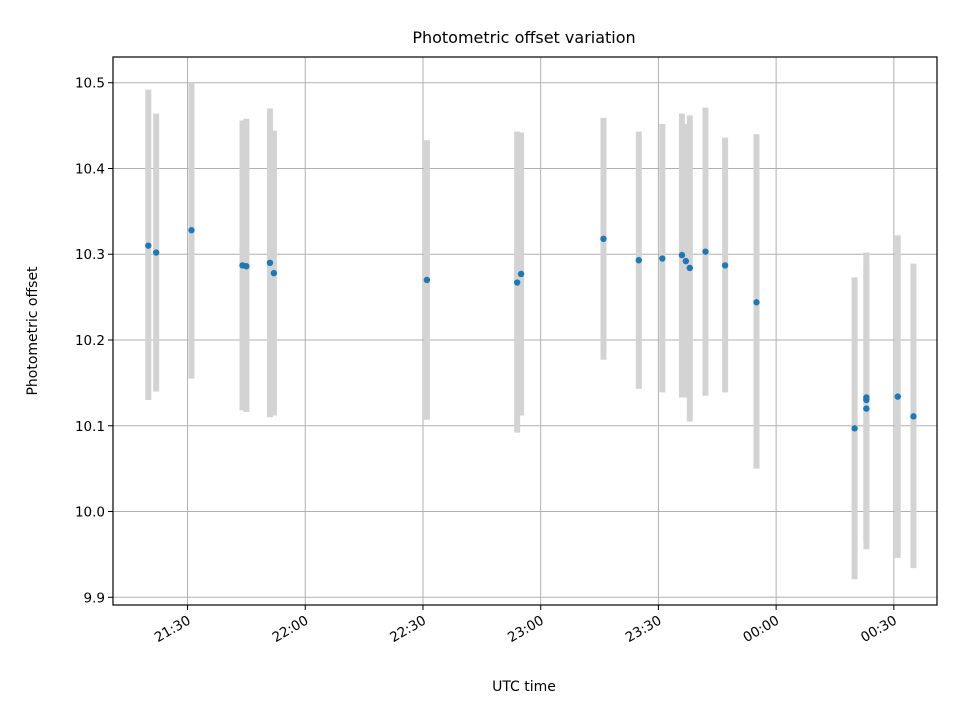 The height and width of the screenshot is (725, 960). What do you see at coordinates (761, 629) in the screenshot?
I see `x-tick-label: 00:00` at bounding box center [761, 629].